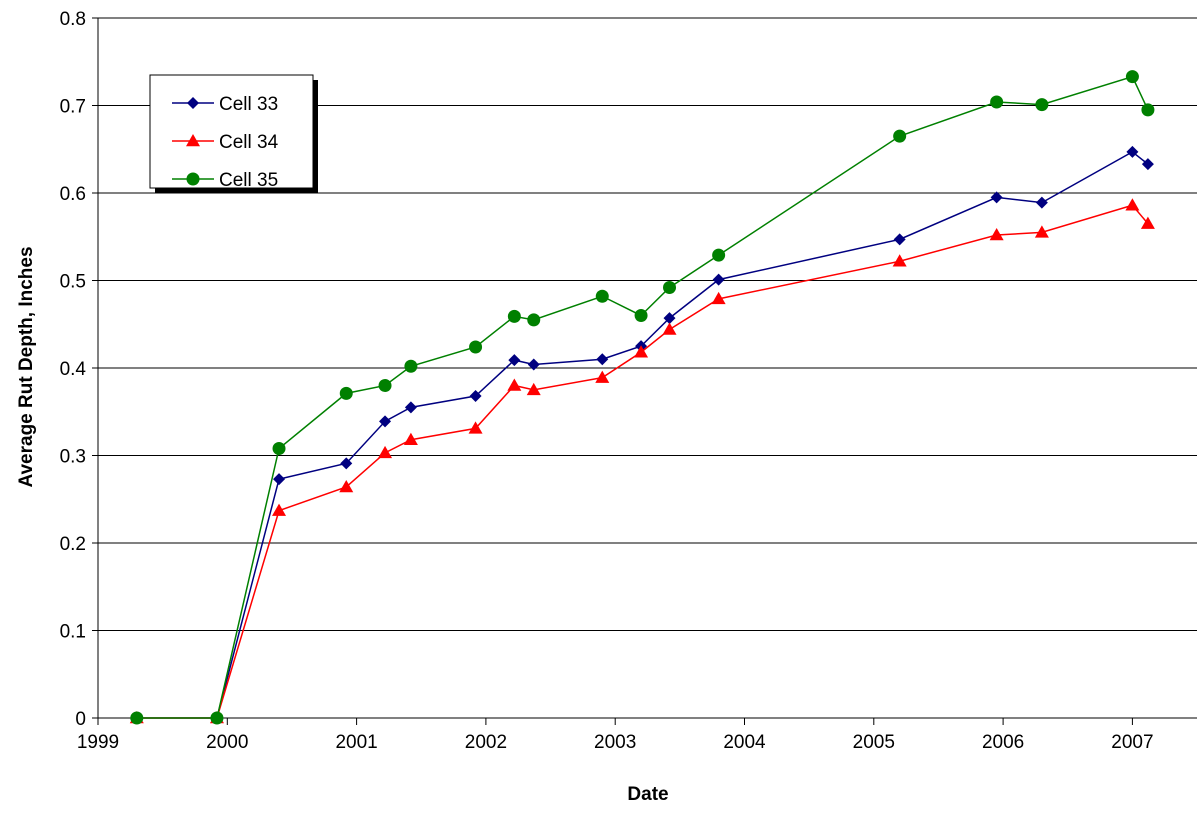 The height and width of the screenshot is (815, 1197). I want to click on y-tick-label: 0.1, so click(73, 632).